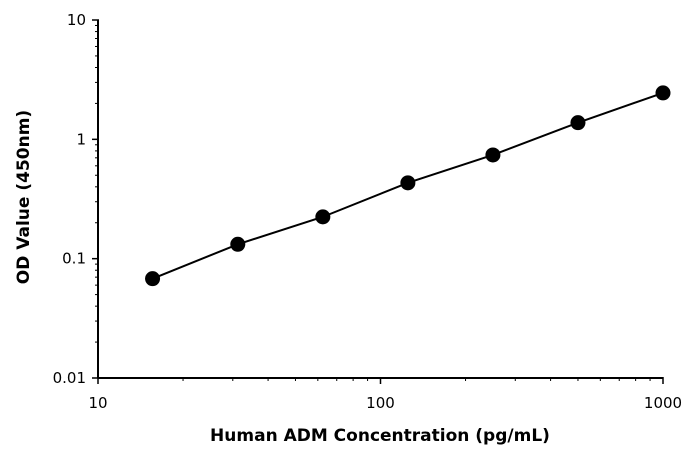 The width and height of the screenshot is (697, 458). Describe the element at coordinates (380, 403) in the screenshot. I see `x-tick-label: 100` at that location.